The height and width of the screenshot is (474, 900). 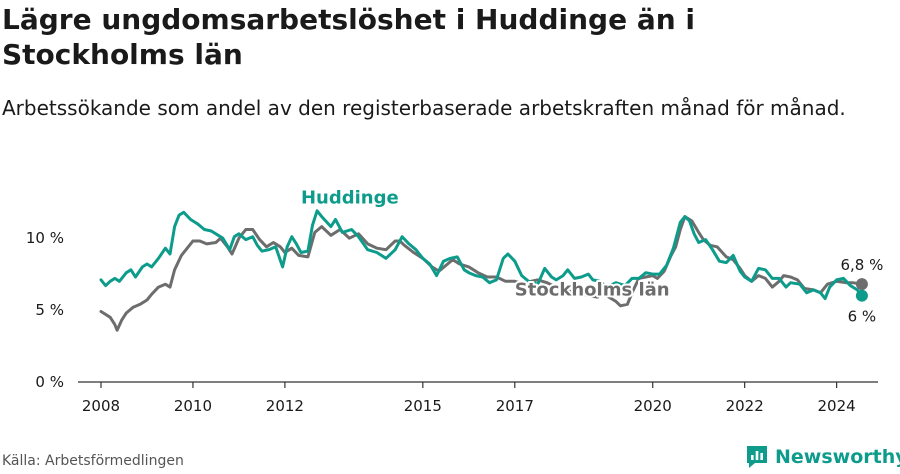 What do you see at coordinates (837, 457) in the screenshot?
I see `brand-name: Newsworthy` at bounding box center [837, 457].